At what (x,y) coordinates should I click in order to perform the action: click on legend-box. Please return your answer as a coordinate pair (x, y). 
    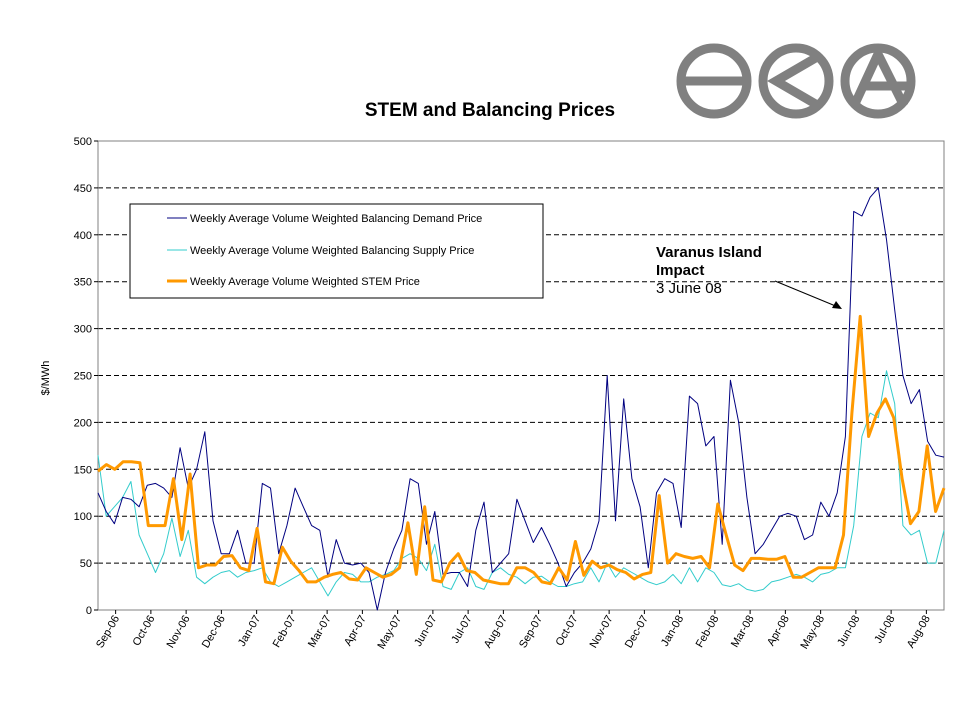
    Looking at the image, I should click on (336, 251).